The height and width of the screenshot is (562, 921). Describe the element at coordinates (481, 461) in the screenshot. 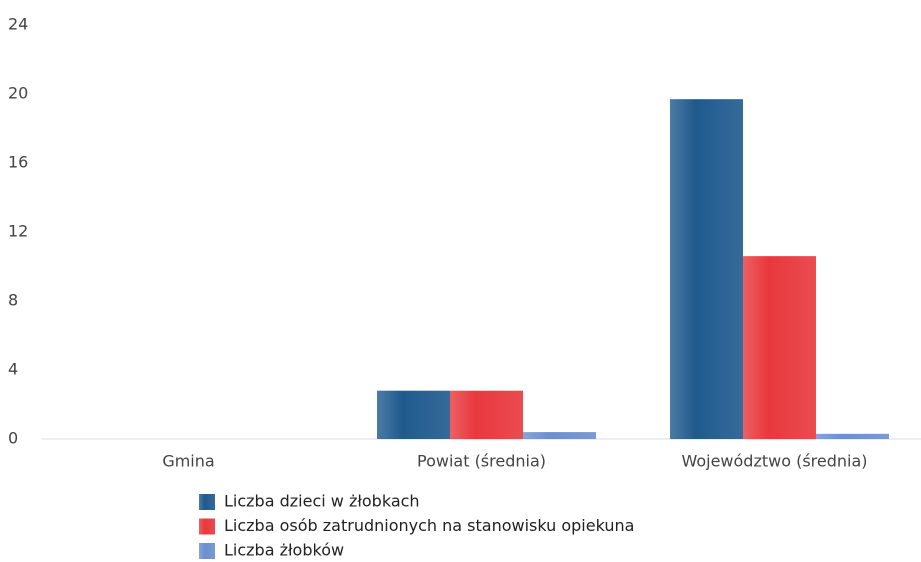

I see `x-tick-label: Powiat (średnia)` at that location.